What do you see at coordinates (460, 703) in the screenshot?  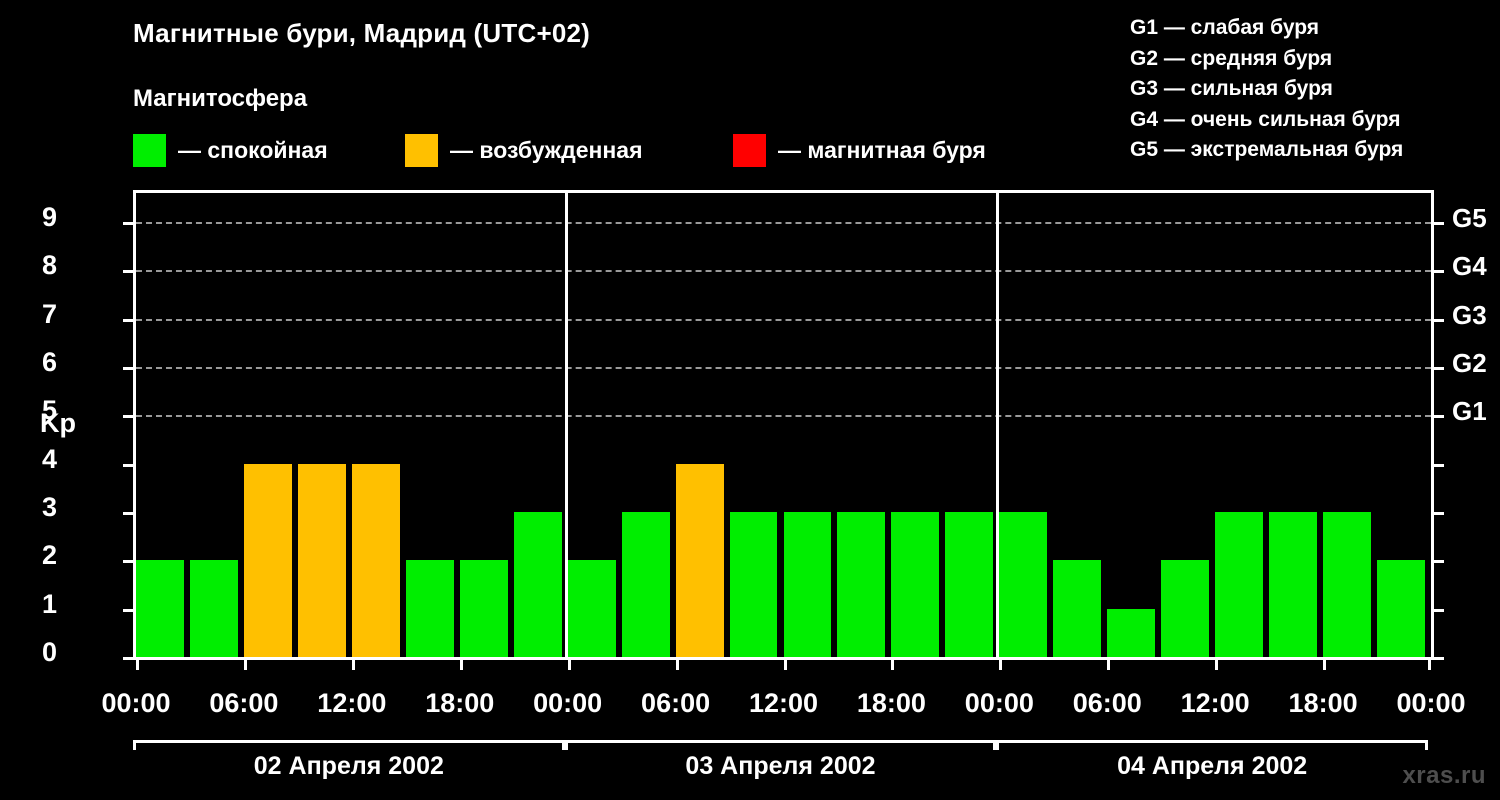 I see `x-axis-label-3: 18:00` at bounding box center [460, 703].